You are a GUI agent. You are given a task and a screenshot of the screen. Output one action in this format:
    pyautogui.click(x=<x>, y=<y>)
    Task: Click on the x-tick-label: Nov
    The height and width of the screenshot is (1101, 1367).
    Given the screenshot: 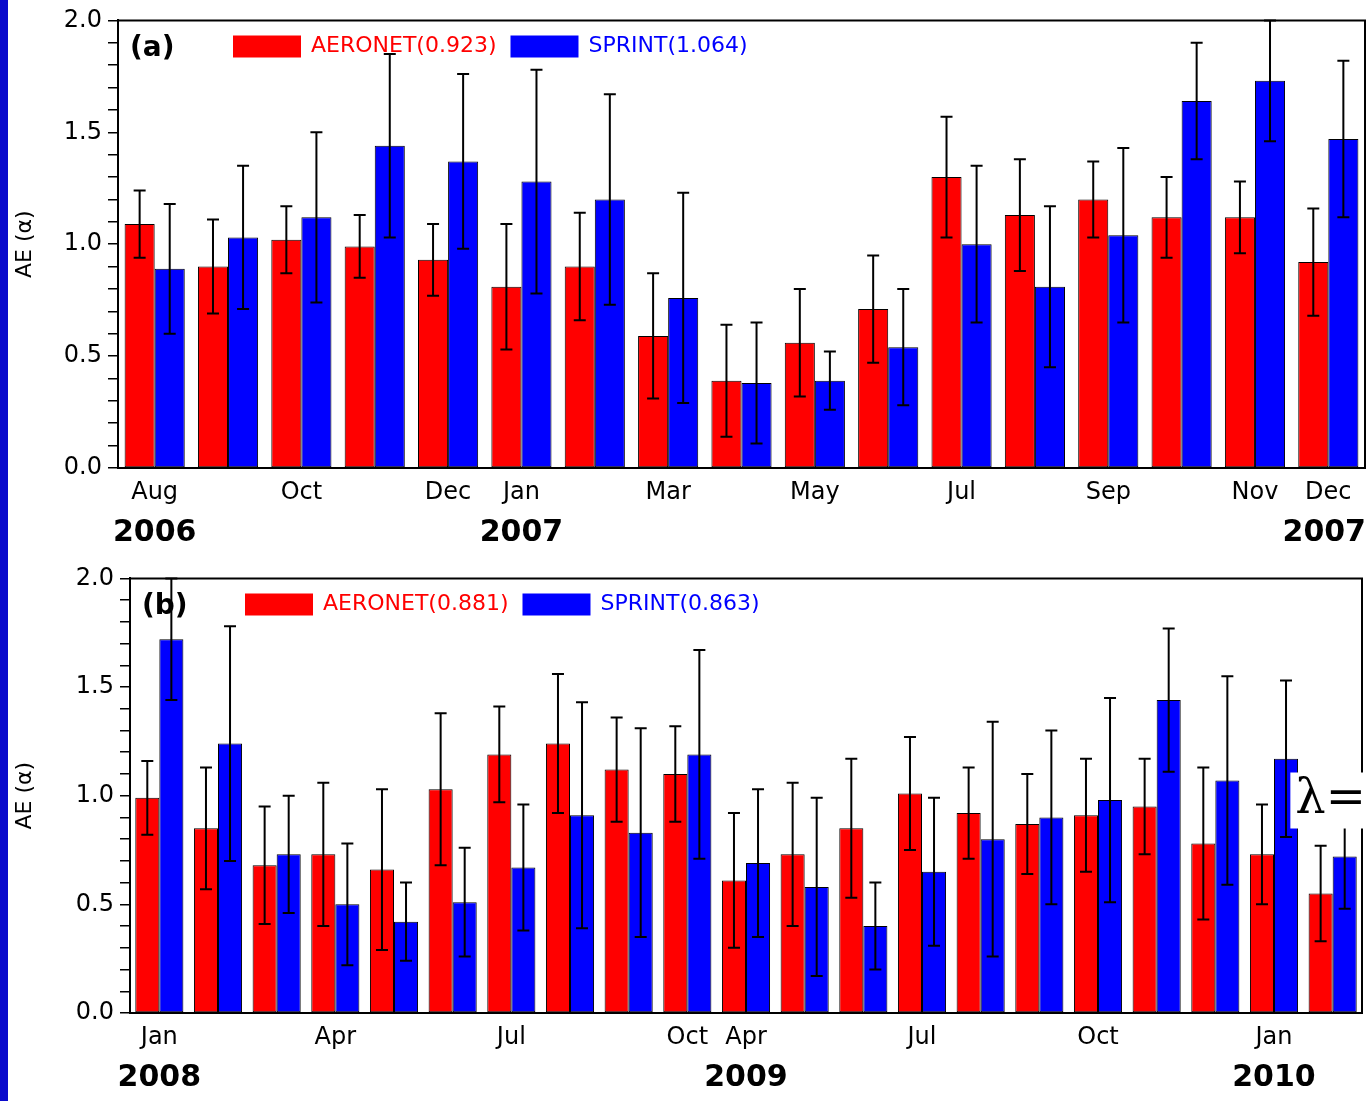 What is the action you would take?
    pyautogui.click(x=1255, y=490)
    